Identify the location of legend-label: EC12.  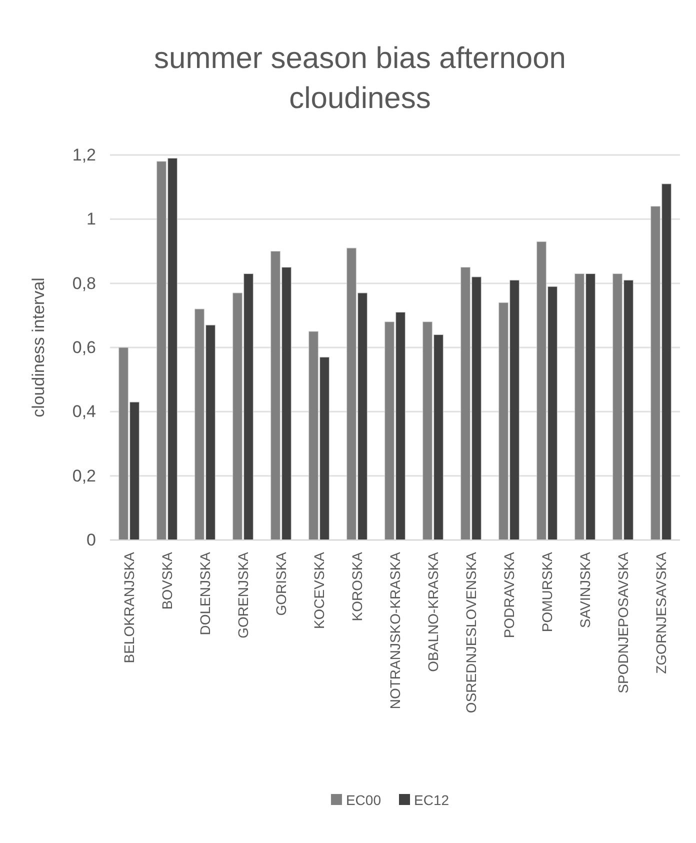
(432, 800).